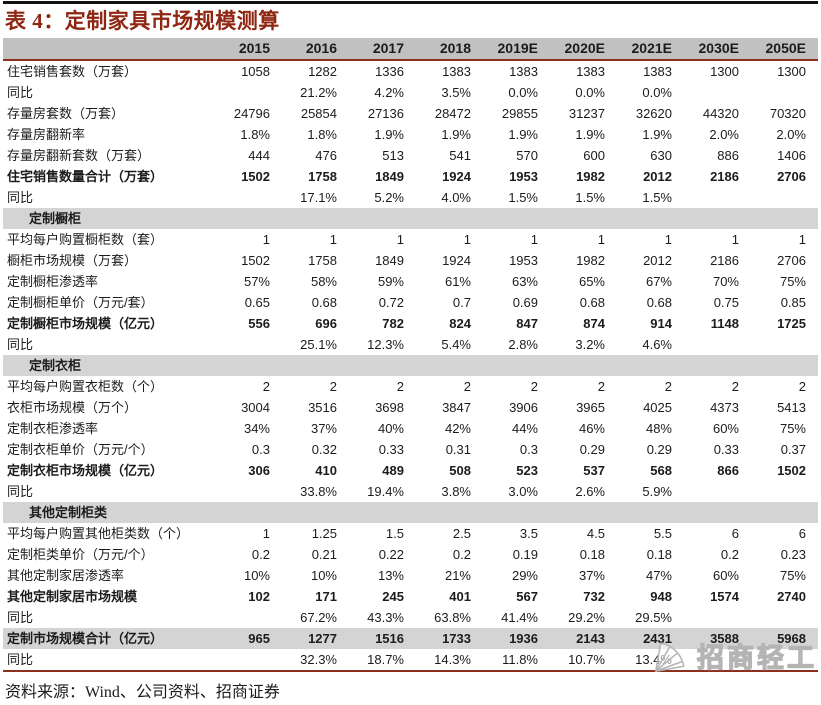  Describe the element at coordinates (457, 428) in the screenshot. I see `cell: 42%` at that location.